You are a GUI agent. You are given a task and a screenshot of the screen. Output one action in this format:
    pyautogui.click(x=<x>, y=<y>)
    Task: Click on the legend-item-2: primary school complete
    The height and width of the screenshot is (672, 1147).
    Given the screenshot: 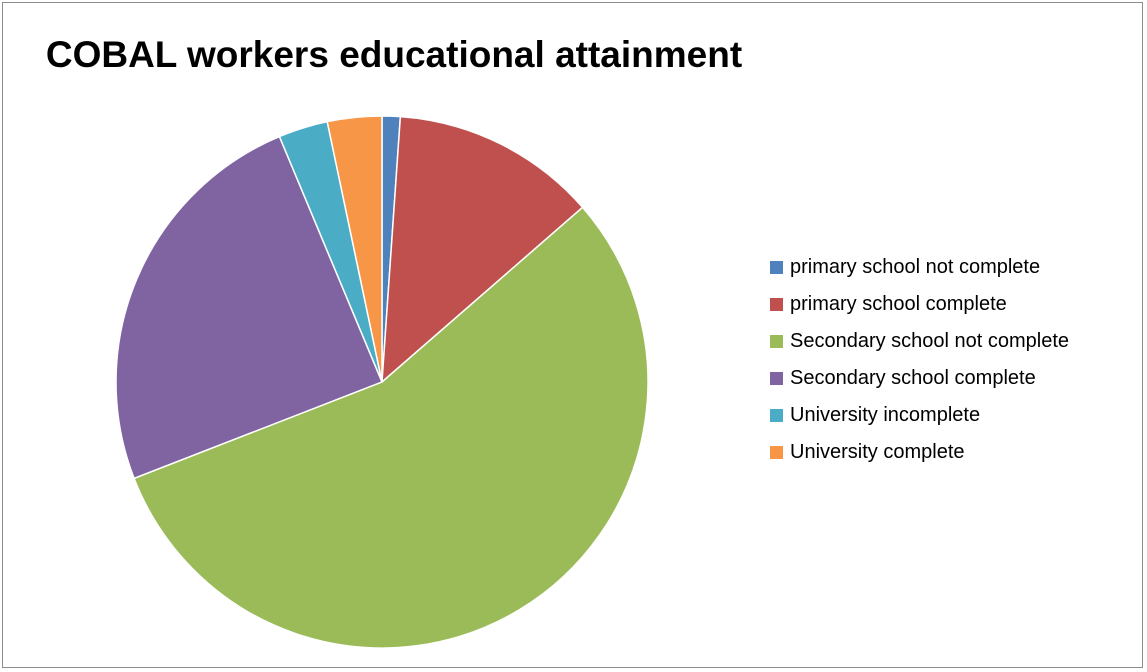 What is the action you would take?
    pyautogui.click(x=919, y=304)
    